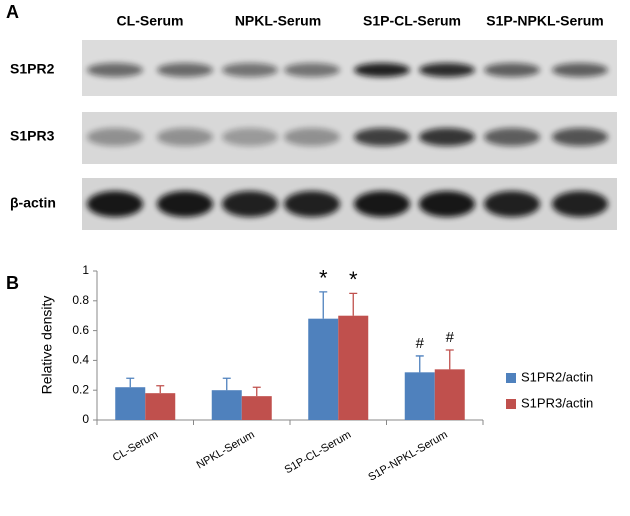 The image size is (630, 516). I want to click on legend-label: S1PR2/actin, so click(557, 376).